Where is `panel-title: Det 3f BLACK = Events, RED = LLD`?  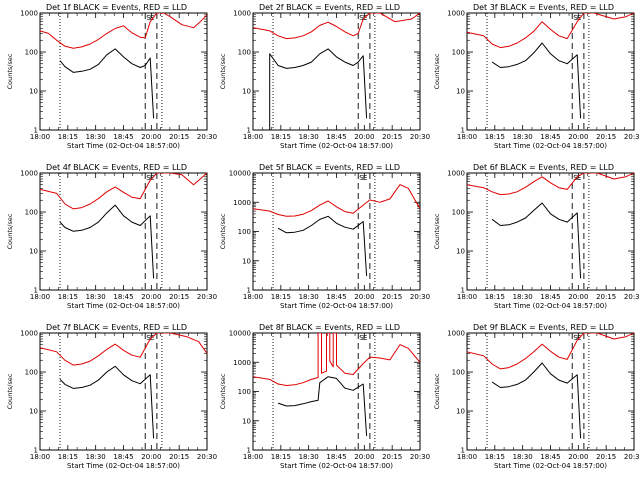 panel-title: Det 3f BLACK = Events, RED = LLD is located at coordinates (543, 7).